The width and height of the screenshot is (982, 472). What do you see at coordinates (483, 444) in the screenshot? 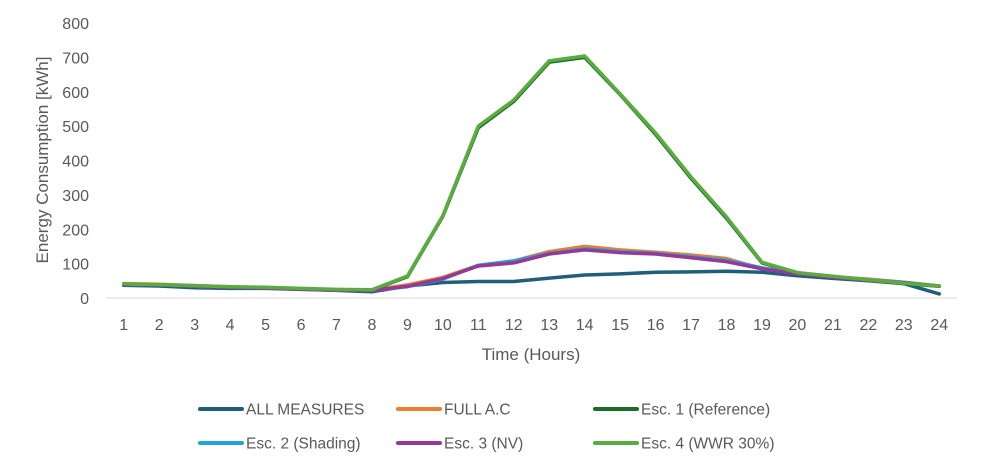
I see `legend-label: Esc. 3 (NV)` at bounding box center [483, 444].